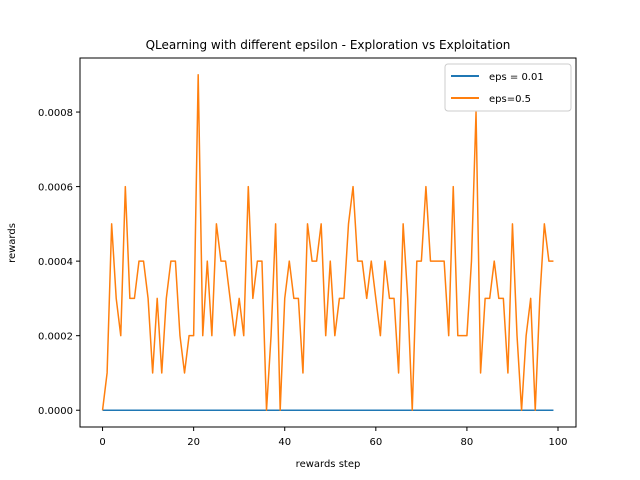 The width and height of the screenshot is (640, 480). I want to click on legend-label-0: eps = 0.01, so click(516, 77).